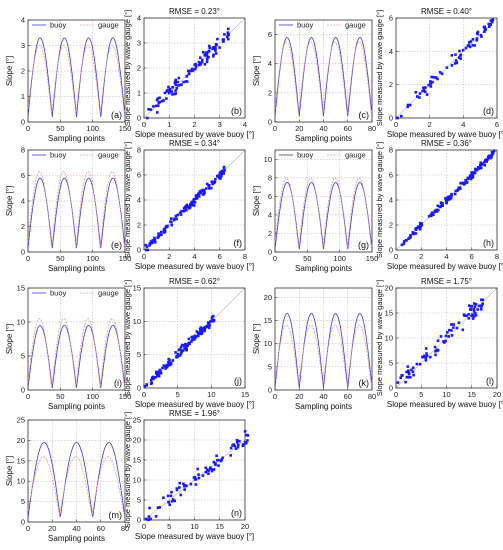  Describe the element at coordinates (194, 536) in the screenshot. I see `x-axis-label: Slope measured by wave buoy [°]` at that location.